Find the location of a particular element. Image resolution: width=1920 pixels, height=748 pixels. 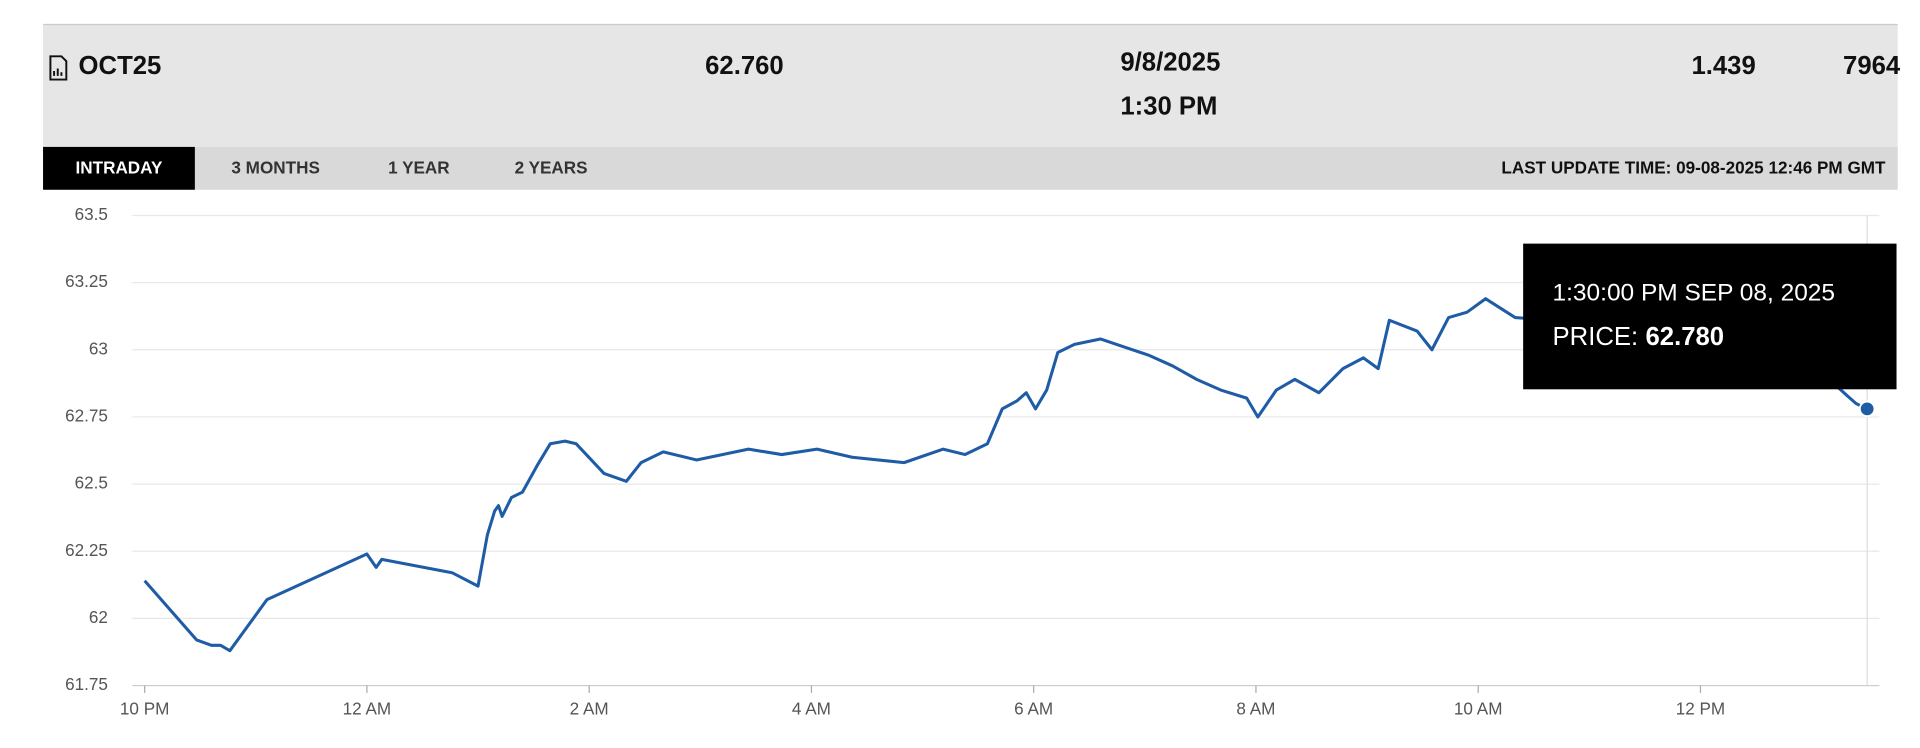

tab-bar is located at coordinates (970, 168).